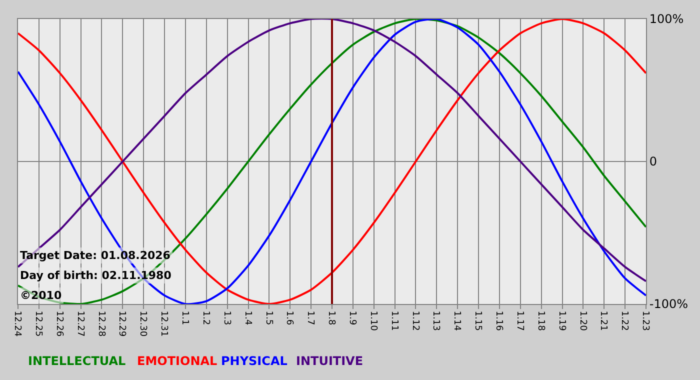  I want to click on x-tick-label: 1.21, so click(603, 320).